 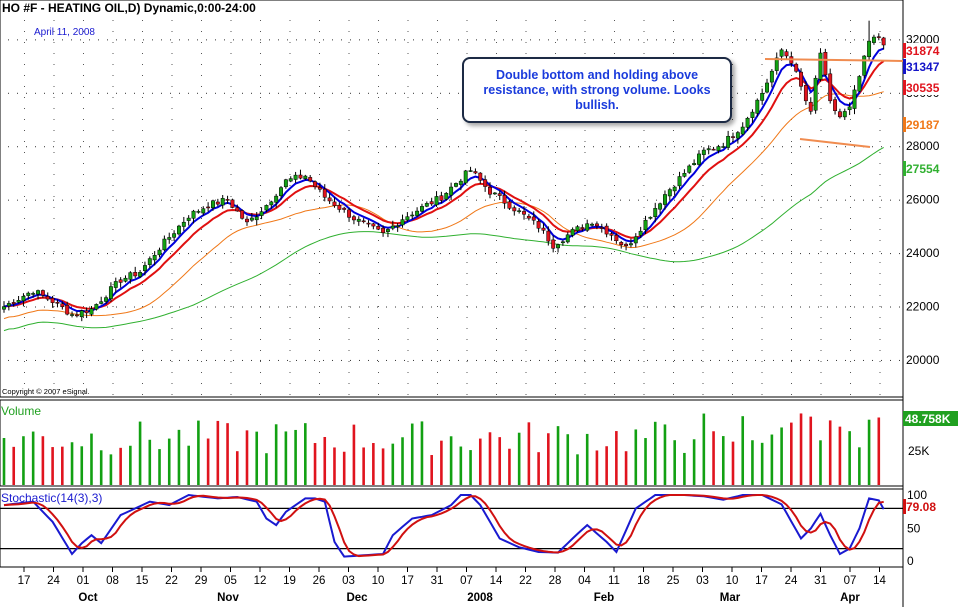 What do you see at coordinates (732, 581) in the screenshot?
I see `x-tick-label: 10` at bounding box center [732, 581].